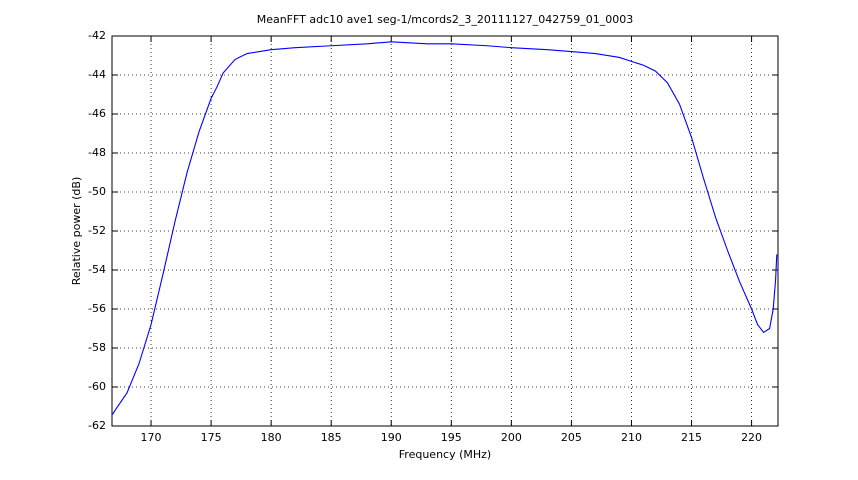 The height and width of the screenshot is (480, 858). Describe the element at coordinates (97, 386) in the screenshot. I see `y-tick-label: -60` at that location.